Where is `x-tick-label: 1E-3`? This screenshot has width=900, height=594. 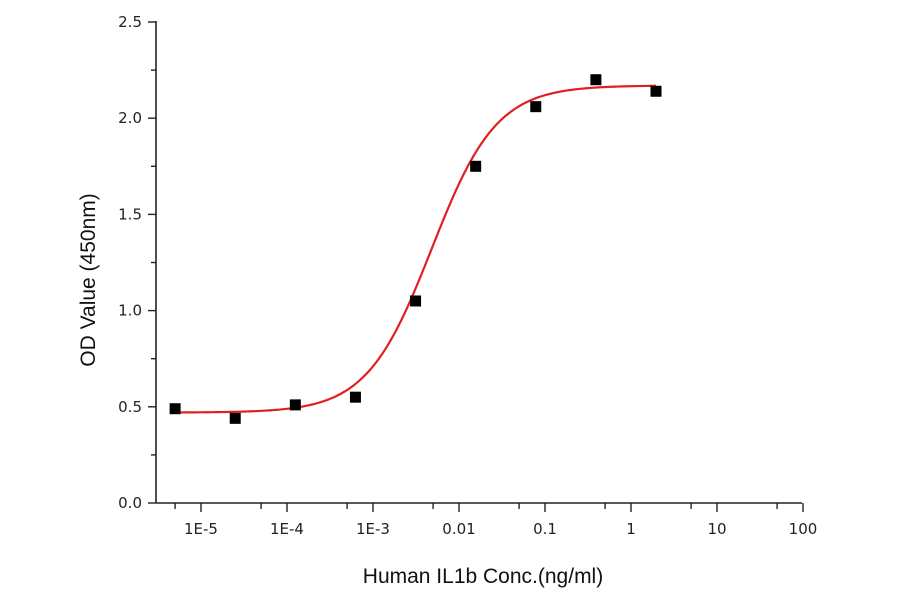 x-tick-label: 1E-3 is located at coordinates (373, 529).